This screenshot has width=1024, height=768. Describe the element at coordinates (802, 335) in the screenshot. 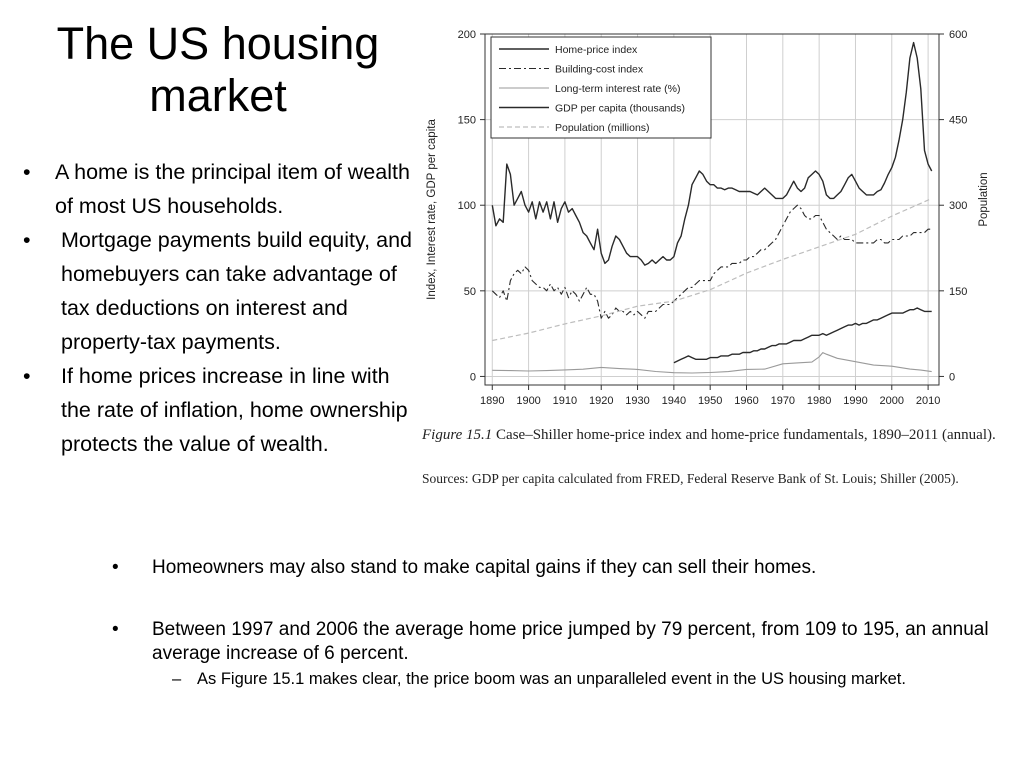

I see `series-gdp-per-capita` at that location.